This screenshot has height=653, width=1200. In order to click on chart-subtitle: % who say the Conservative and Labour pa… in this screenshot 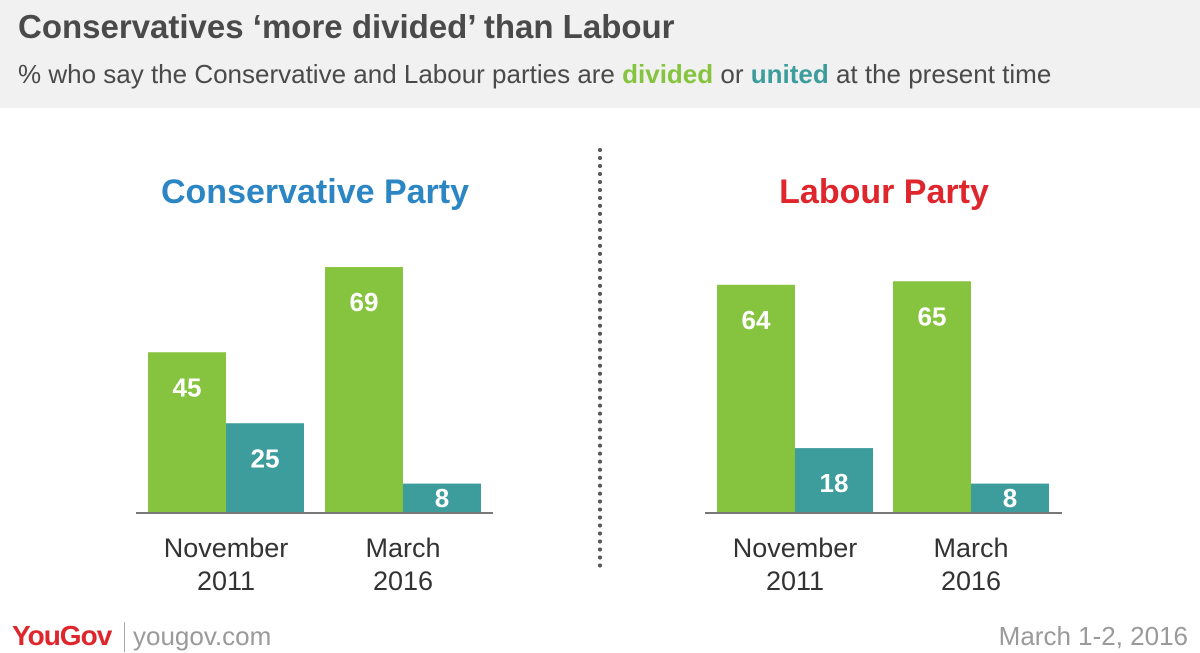, I will do `click(534, 74)`.